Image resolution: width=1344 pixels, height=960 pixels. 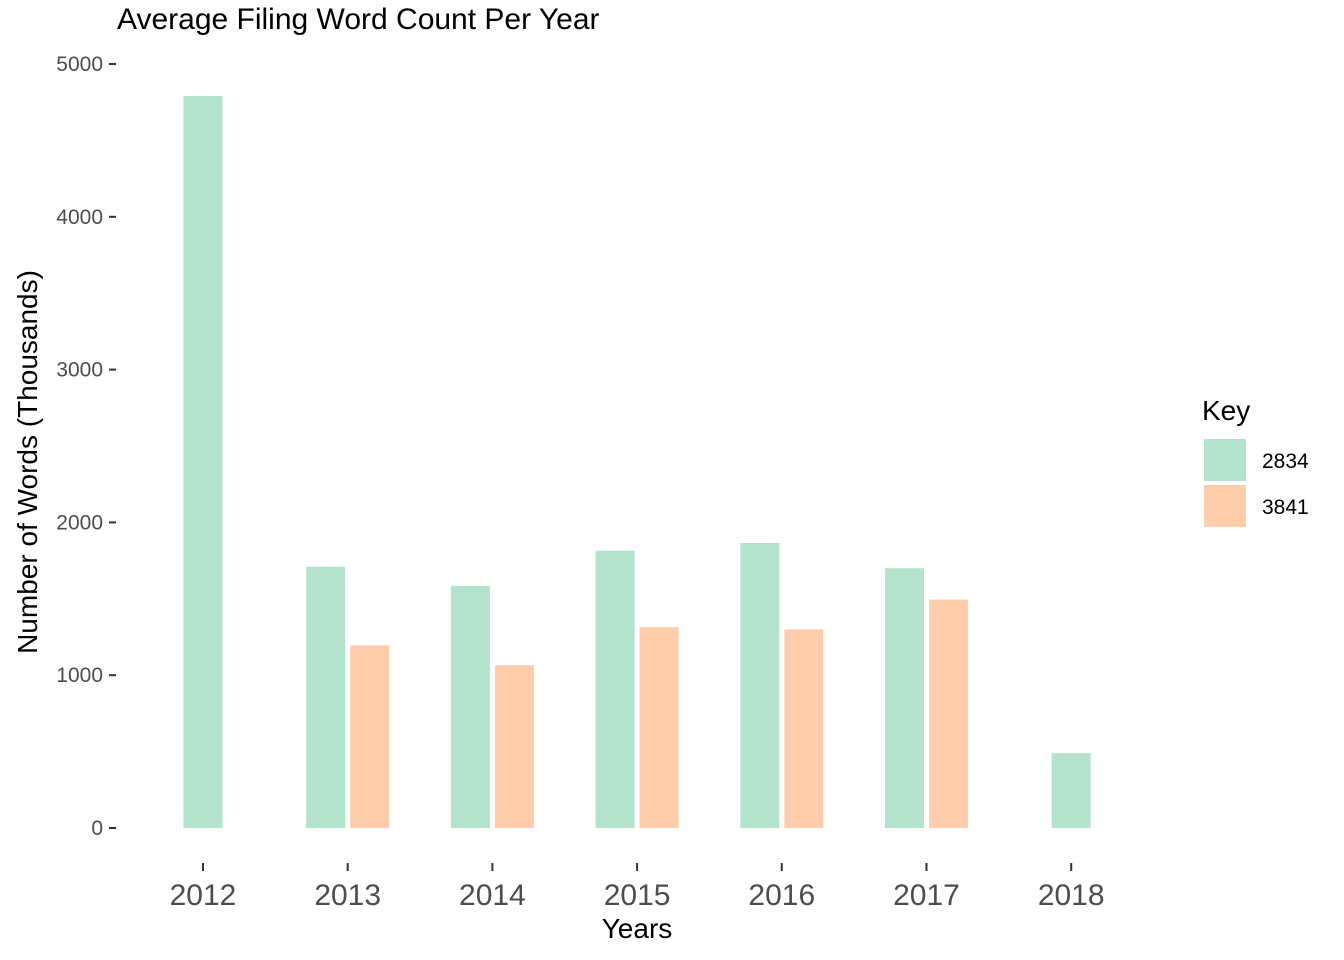 I want to click on x-tick-label: 2015, so click(x=637, y=895).